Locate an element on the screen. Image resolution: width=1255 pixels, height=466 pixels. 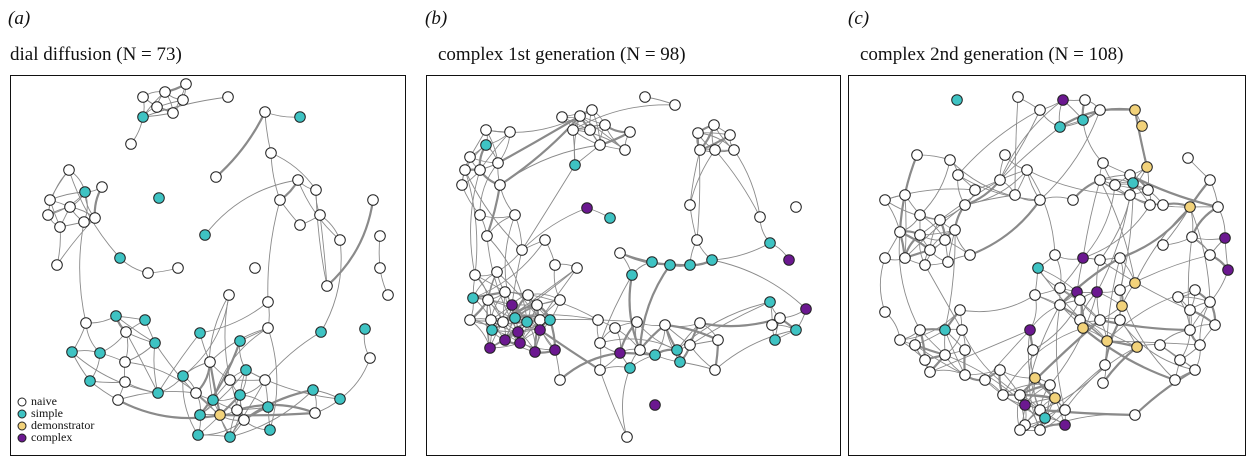
panel-label: (c) is located at coordinates (858, 18).